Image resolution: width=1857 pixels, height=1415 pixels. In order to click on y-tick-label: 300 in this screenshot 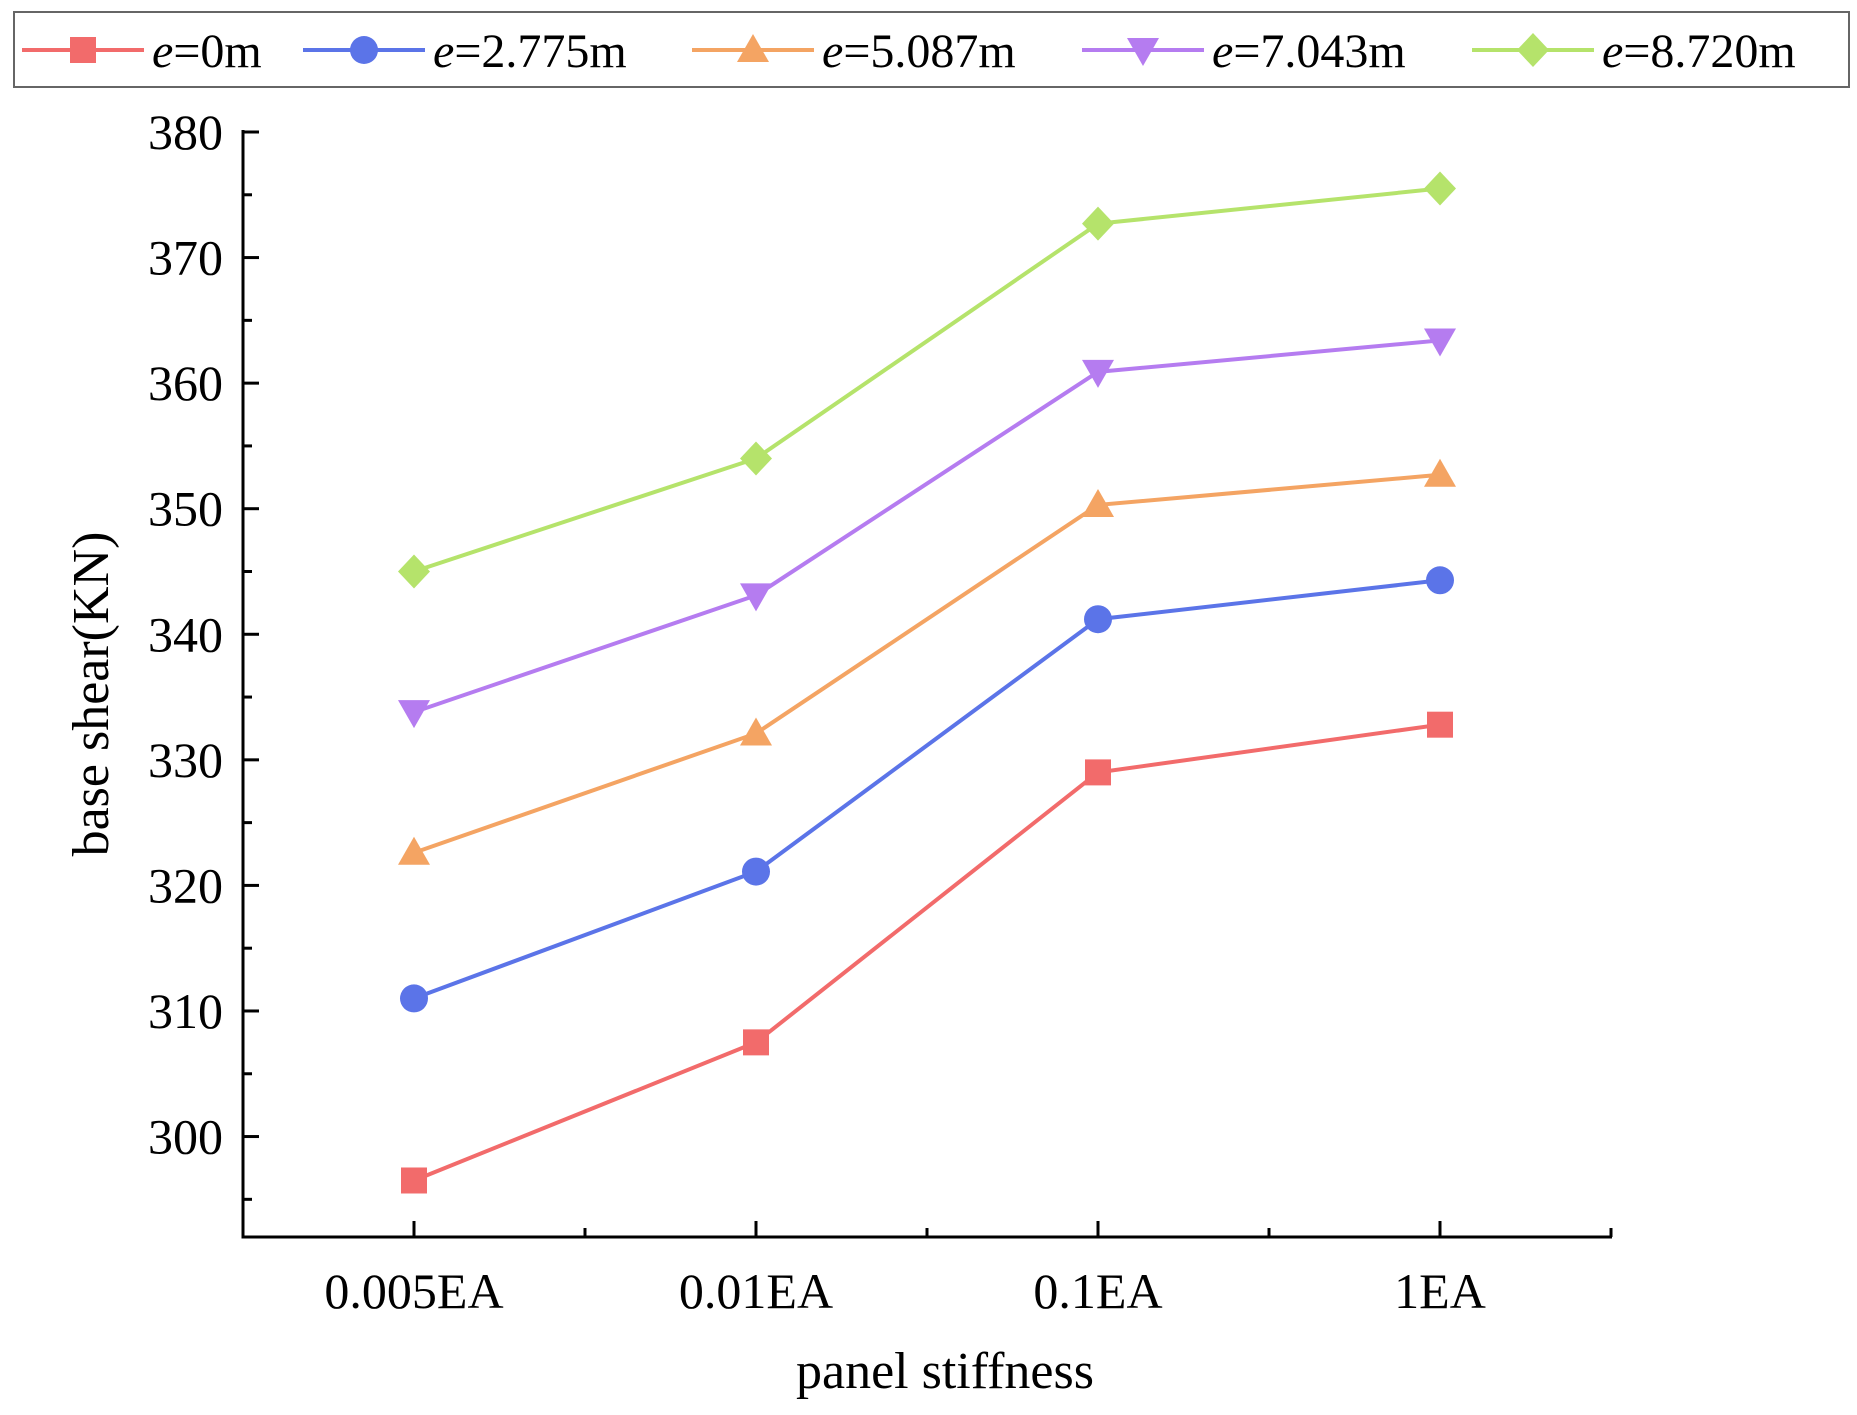, I will do `click(185, 1137)`.